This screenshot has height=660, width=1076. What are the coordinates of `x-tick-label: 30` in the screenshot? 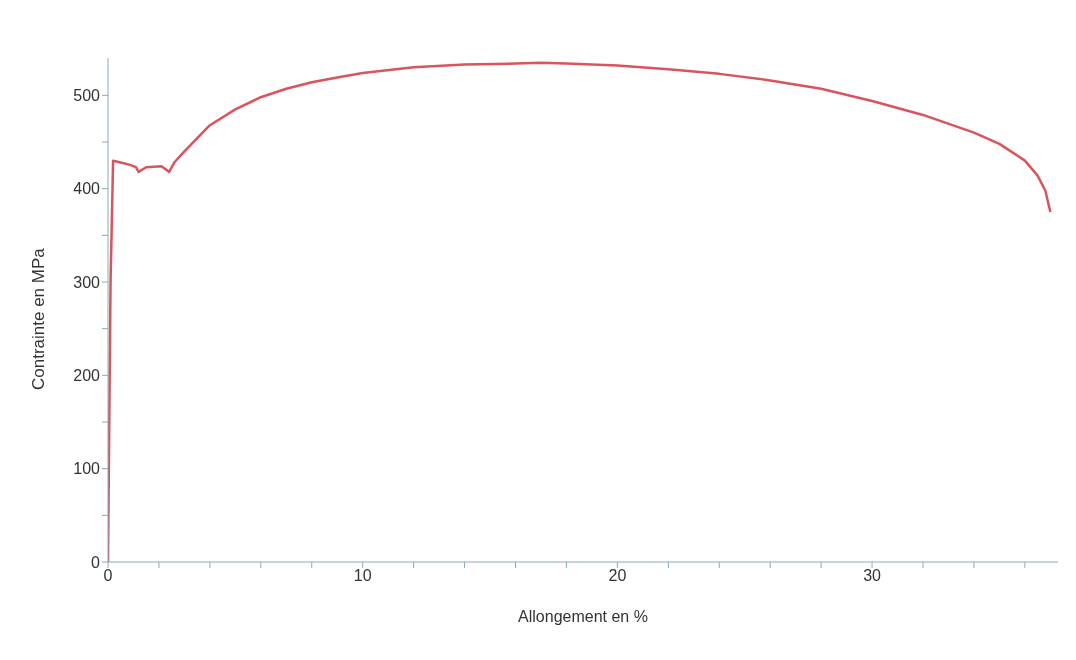 It's located at (872, 576).